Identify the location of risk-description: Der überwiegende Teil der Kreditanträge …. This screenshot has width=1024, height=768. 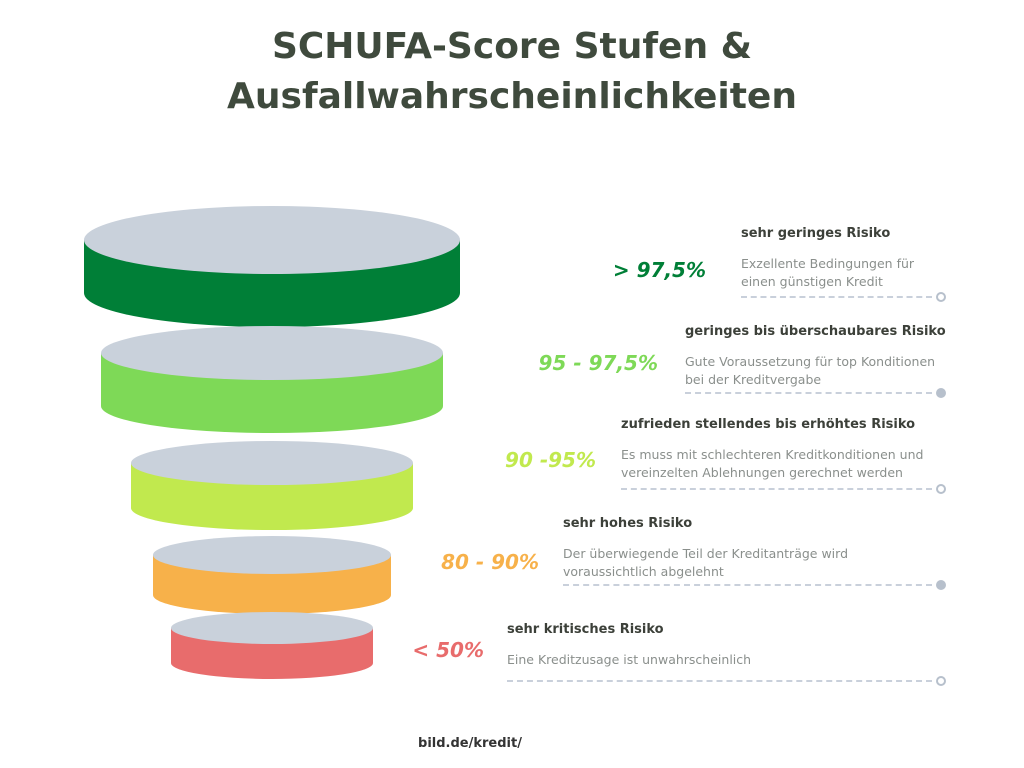
(705, 562).